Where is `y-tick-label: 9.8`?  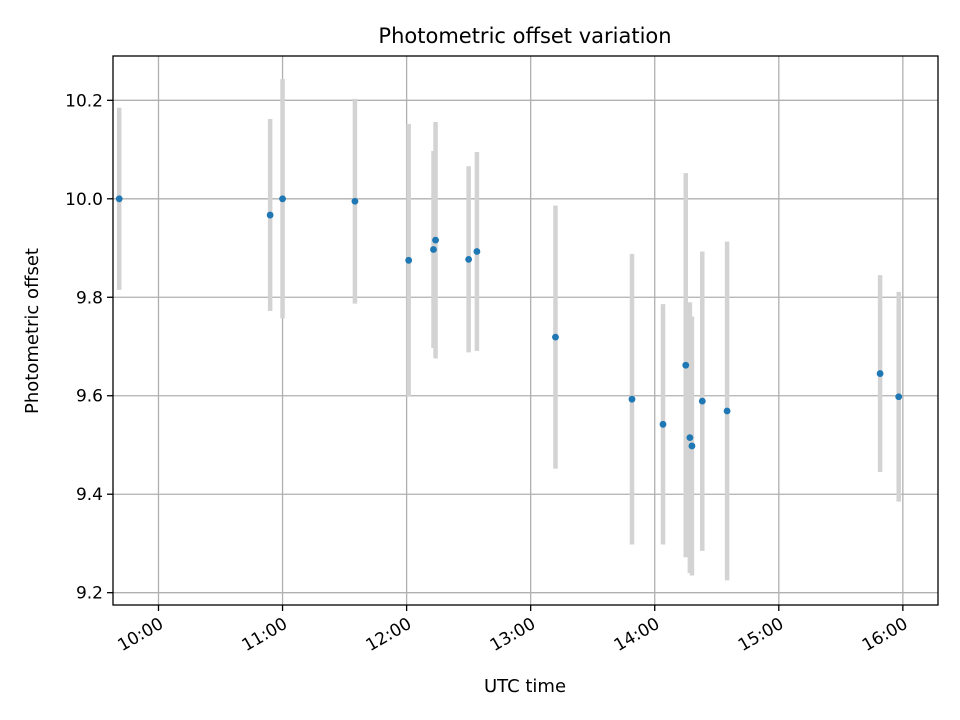 y-tick-label: 9.8 is located at coordinates (89, 298).